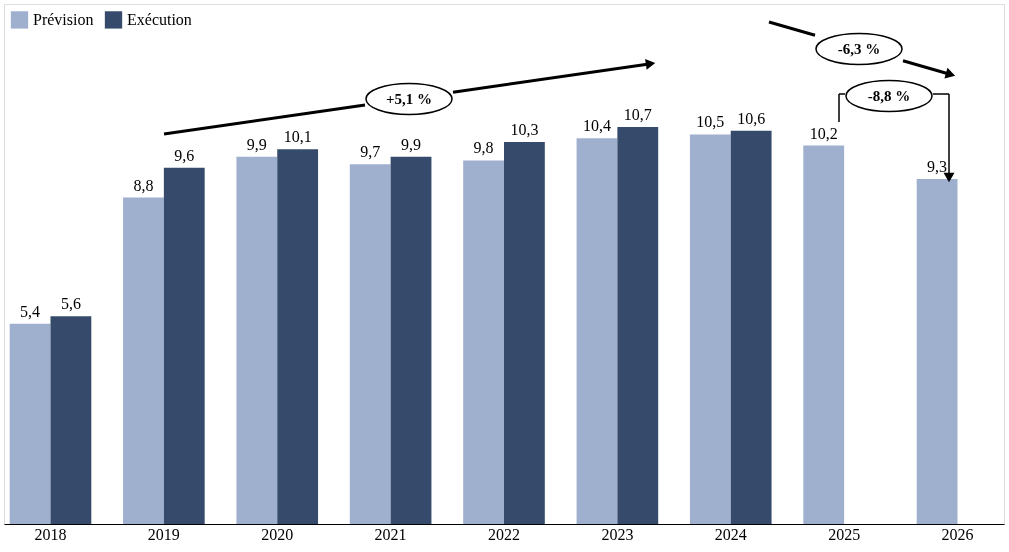 The height and width of the screenshot is (552, 1009). I want to click on text: -8,8 %, so click(889, 96).